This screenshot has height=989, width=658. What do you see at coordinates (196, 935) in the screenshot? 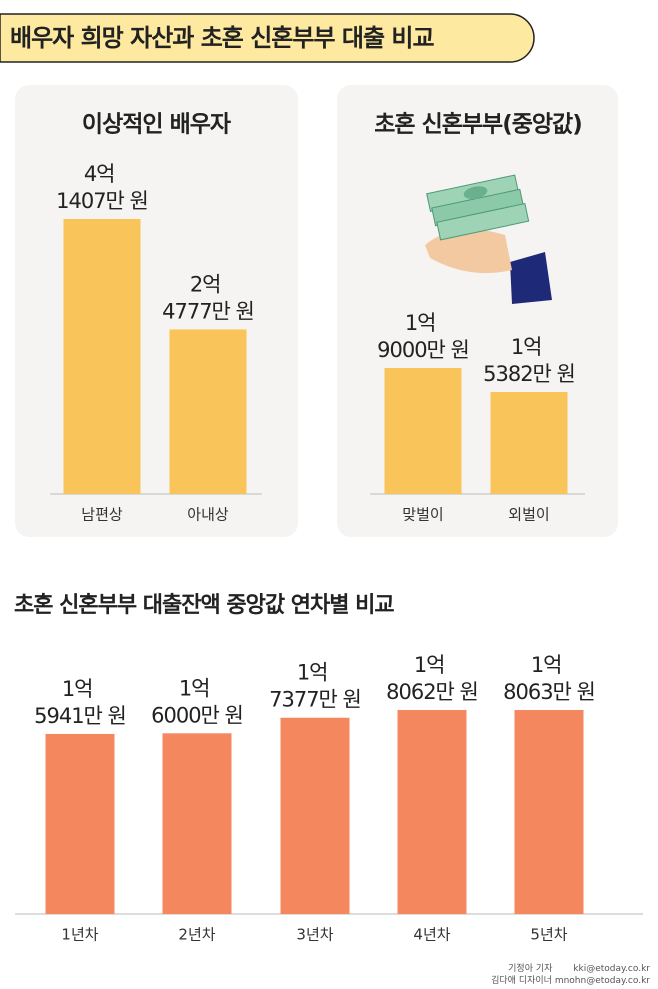
I see `category-label: 2년차` at bounding box center [196, 935].